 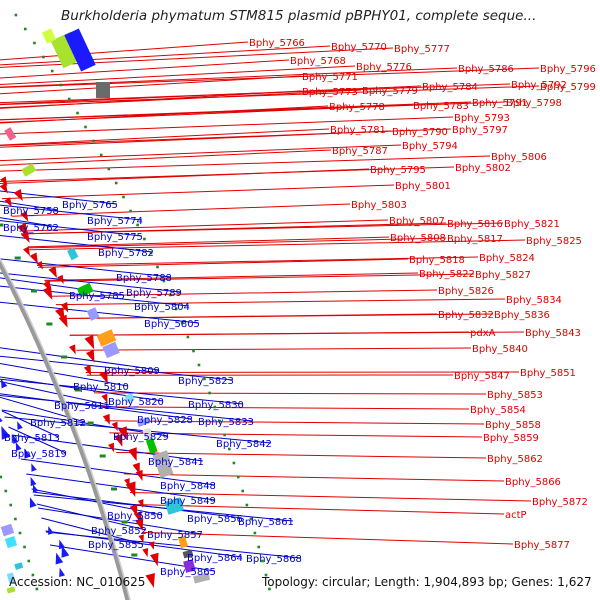 What do you see at coordinates (430, 146) in the screenshot?
I see `gene-label: Bphy_5794` at bounding box center [430, 146].